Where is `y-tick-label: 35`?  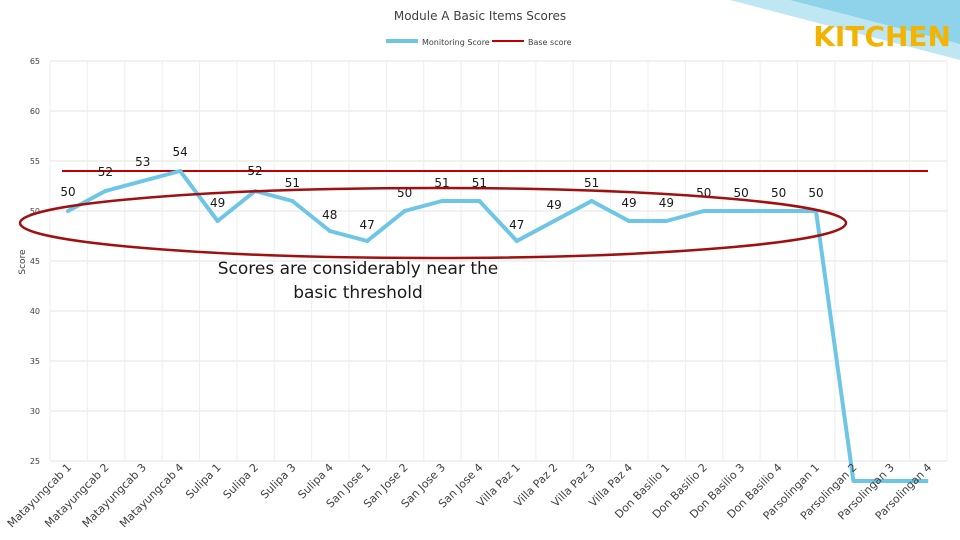 y-tick-label: 35 is located at coordinates (35, 361).